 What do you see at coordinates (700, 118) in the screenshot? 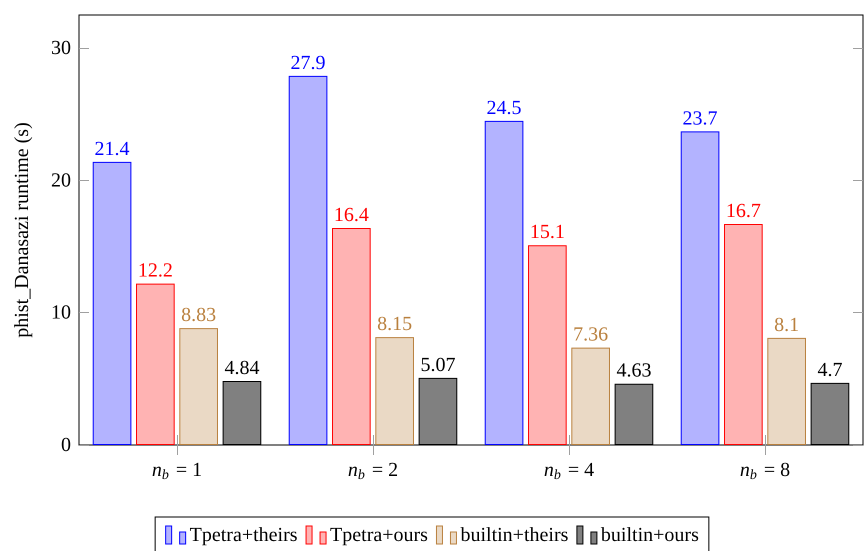
I see `data-label: 23.7` at bounding box center [700, 118].